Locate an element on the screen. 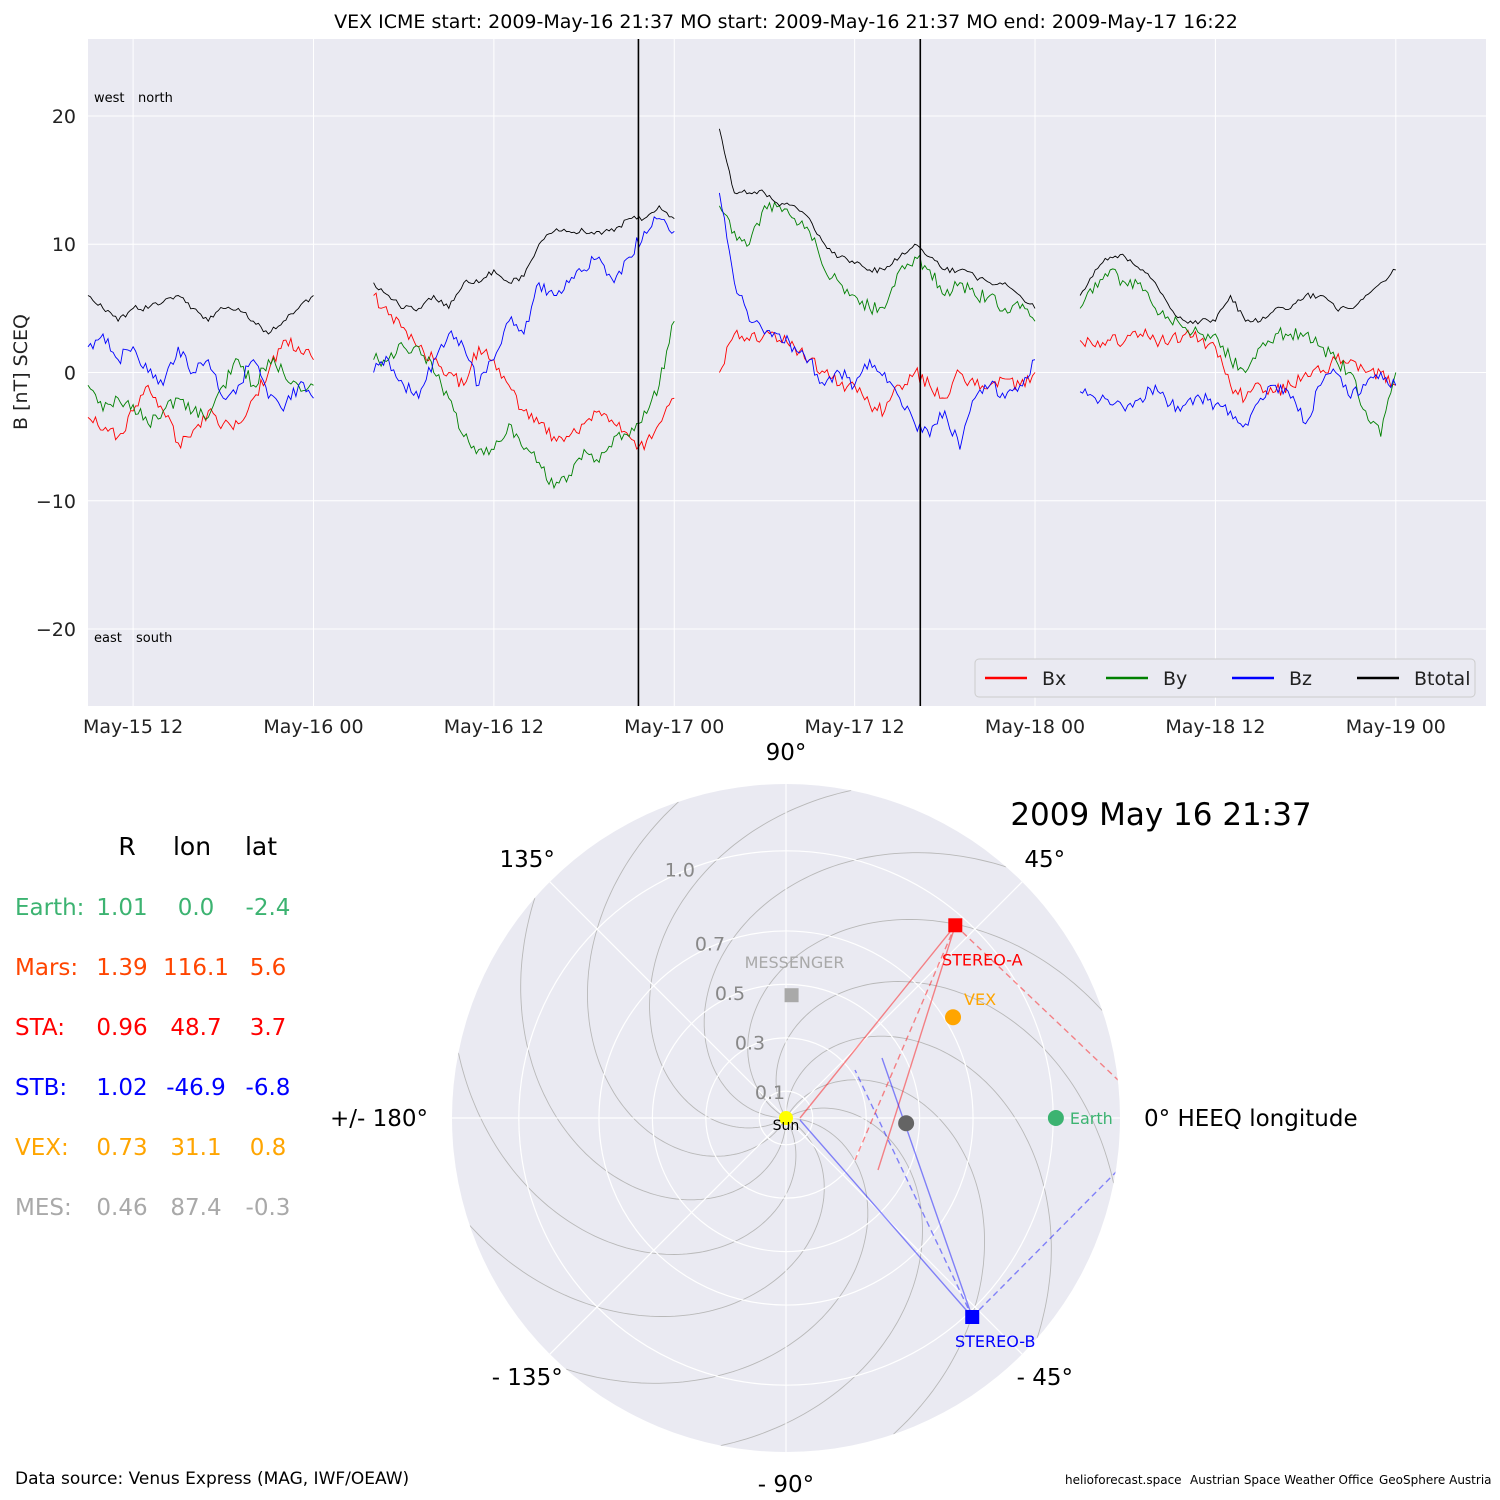 The height and width of the screenshot is (1500, 1500). annotation-north: north is located at coordinates (155, 98).